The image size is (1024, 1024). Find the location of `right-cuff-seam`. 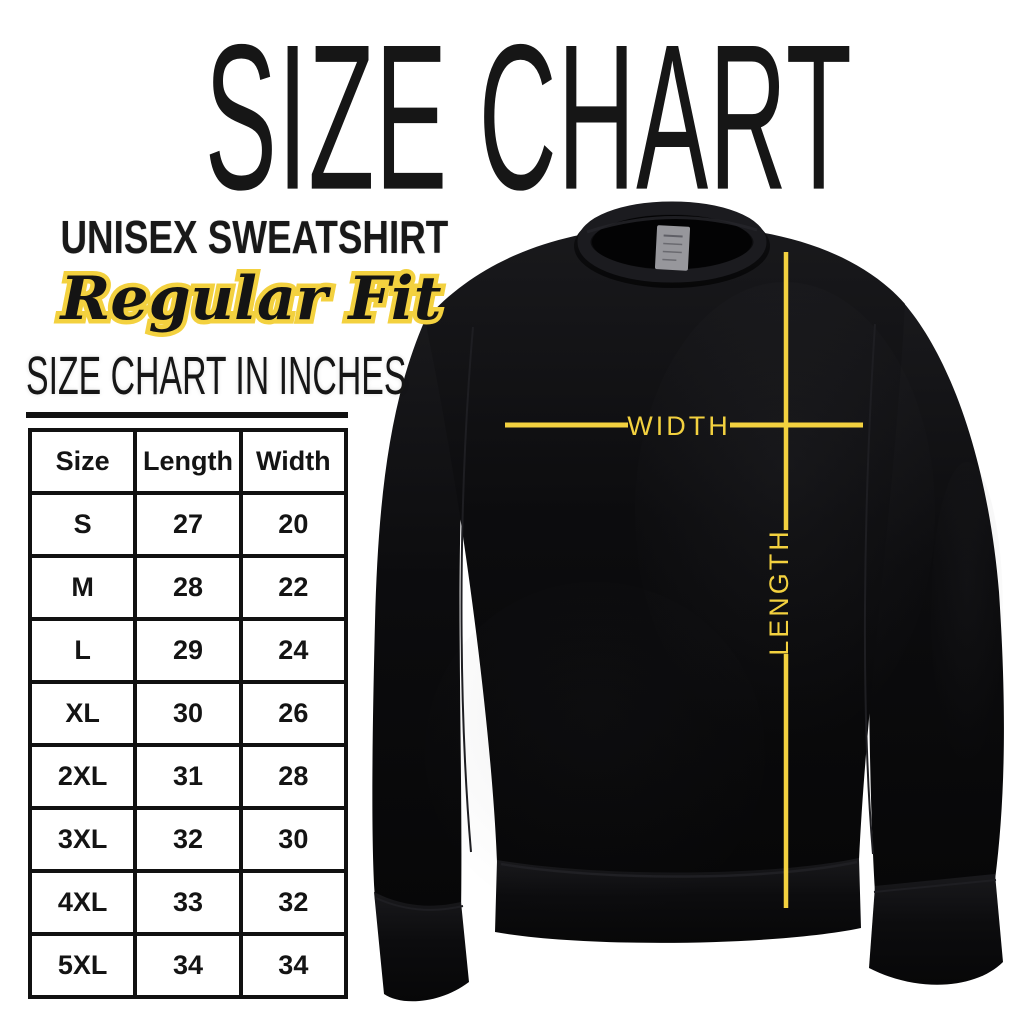

right-cuff-seam is located at coordinates (935, 886).